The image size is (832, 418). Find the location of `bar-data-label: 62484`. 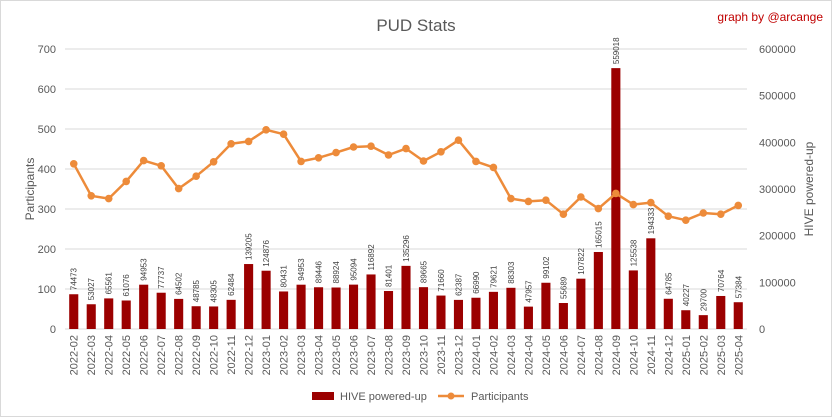

bar-data-label: 62484 is located at coordinates (231, 284).